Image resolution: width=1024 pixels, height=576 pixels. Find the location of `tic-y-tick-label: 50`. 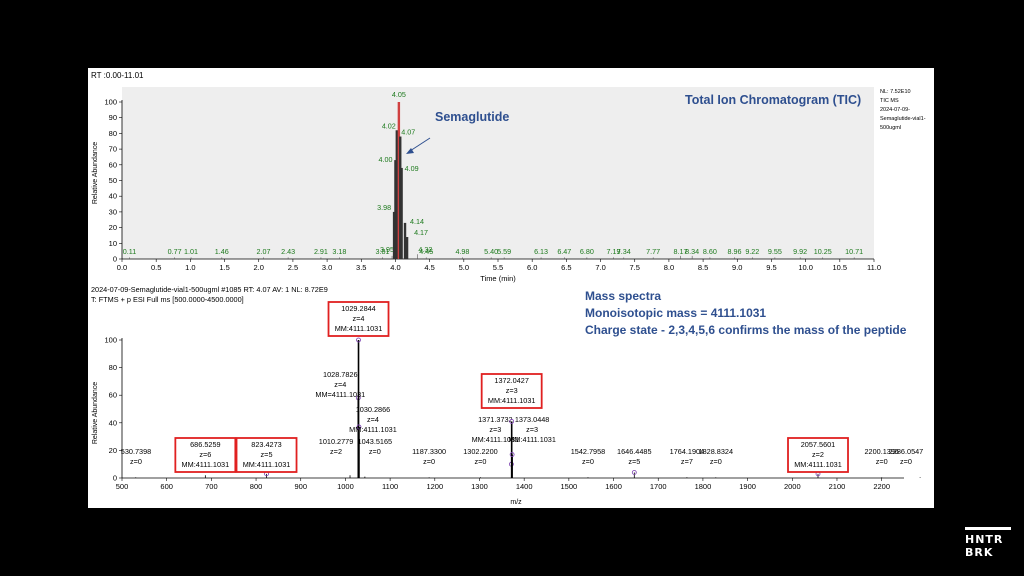

tic-y-tick-label: 50 is located at coordinates (113, 180).